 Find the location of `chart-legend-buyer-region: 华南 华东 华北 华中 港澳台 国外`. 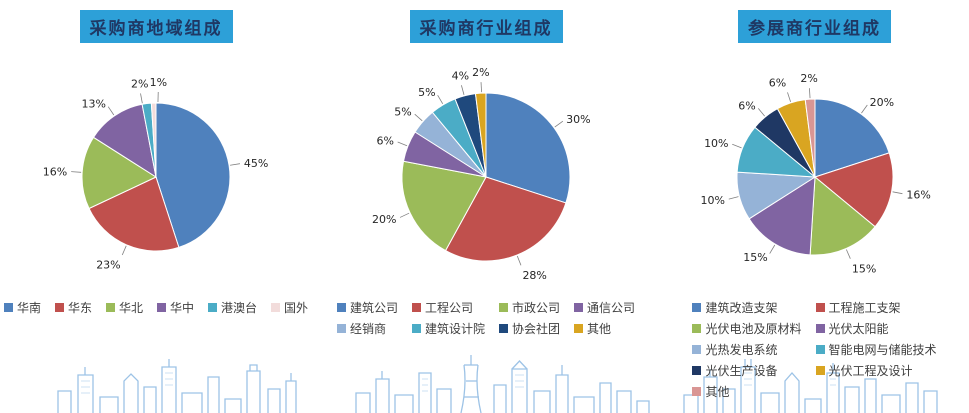

chart-legend-buyer-region: 华南 华东 华北 华中 港澳台 国外 is located at coordinates (155, 307).